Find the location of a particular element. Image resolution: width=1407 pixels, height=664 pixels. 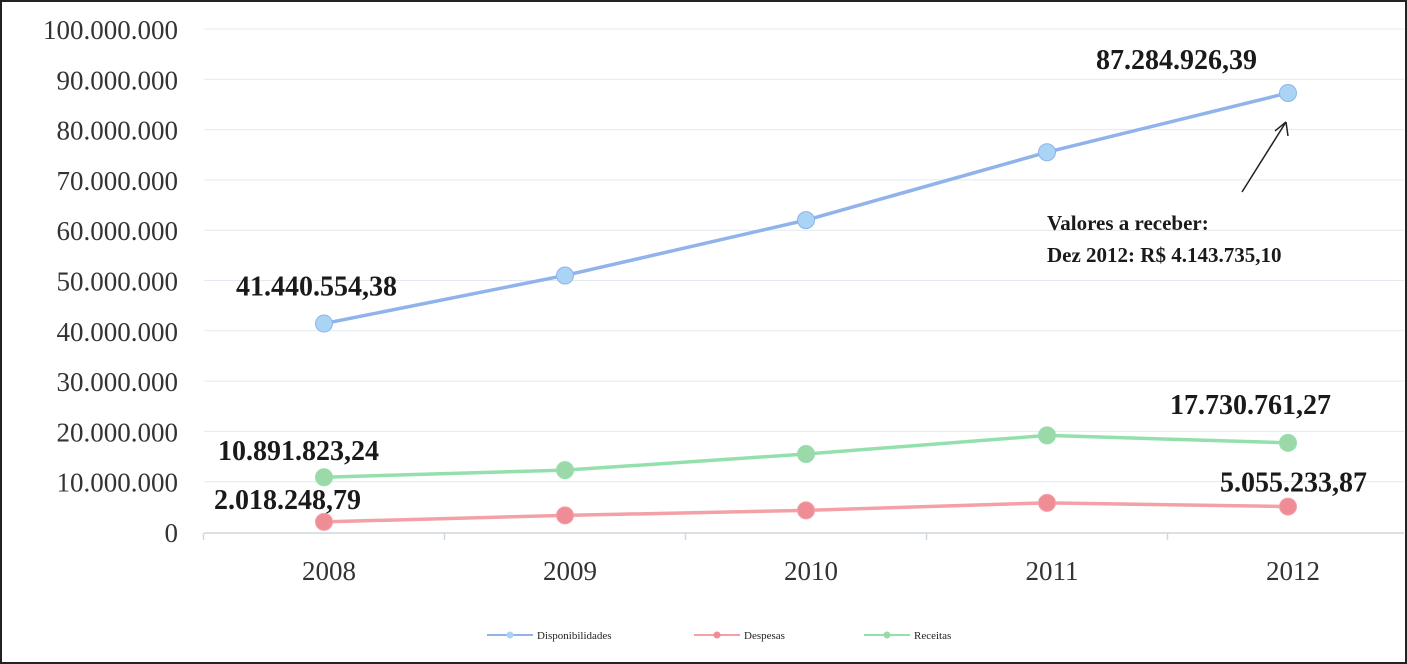

data-label: 5.055.233,87 is located at coordinates (1293, 483).